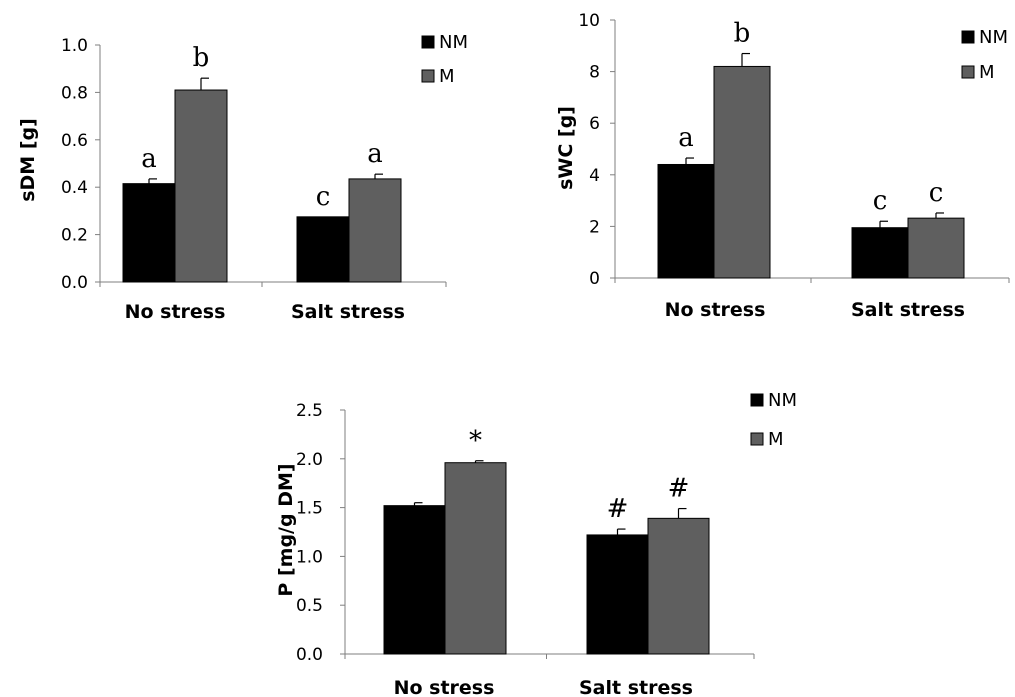 This screenshot has height=697, width=1015. I want to click on y-tick-label: 6, so click(594, 124).